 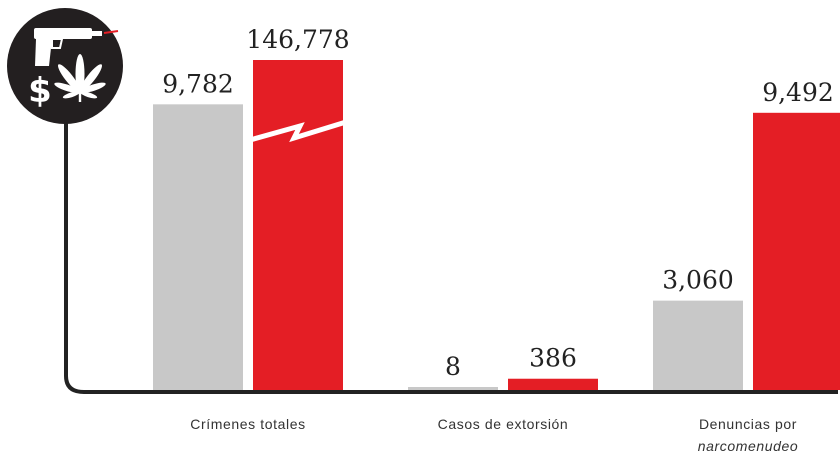 What do you see at coordinates (80, 78) in the screenshot?
I see `cannabis-leaf-icon` at bounding box center [80, 78].